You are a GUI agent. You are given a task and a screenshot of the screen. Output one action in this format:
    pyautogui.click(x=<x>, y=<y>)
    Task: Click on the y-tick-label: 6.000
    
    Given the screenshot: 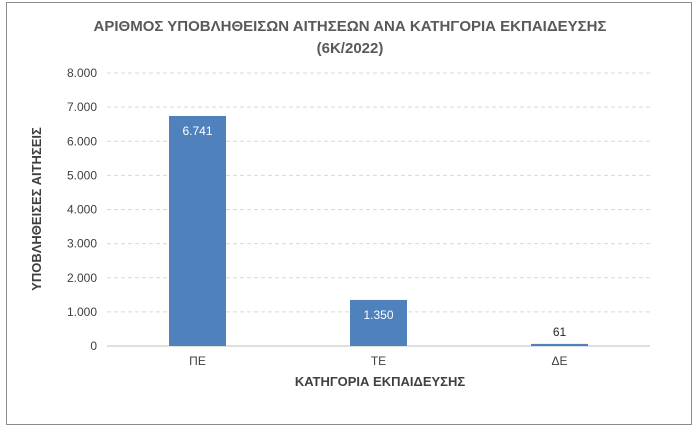 What is the action you would take?
    pyautogui.click(x=82, y=141)
    